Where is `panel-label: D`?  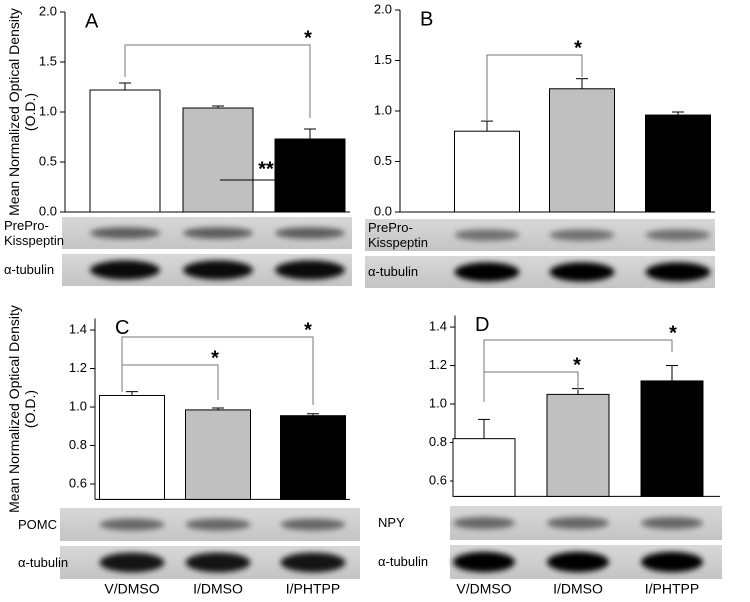
panel-label: D is located at coordinates (482, 325).